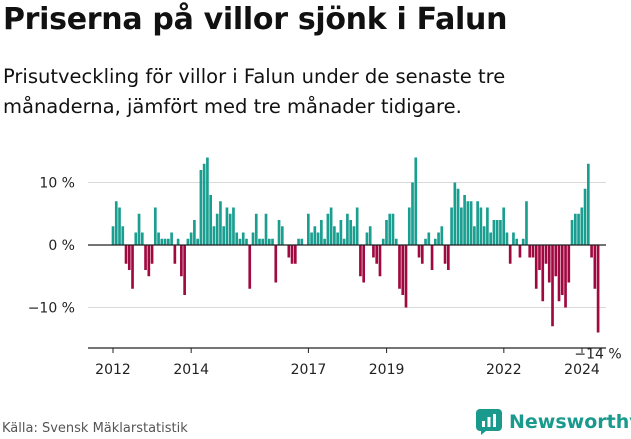  What do you see at coordinates (553, 422) in the screenshot?
I see `brand-logo: Newsworthy` at bounding box center [553, 422].